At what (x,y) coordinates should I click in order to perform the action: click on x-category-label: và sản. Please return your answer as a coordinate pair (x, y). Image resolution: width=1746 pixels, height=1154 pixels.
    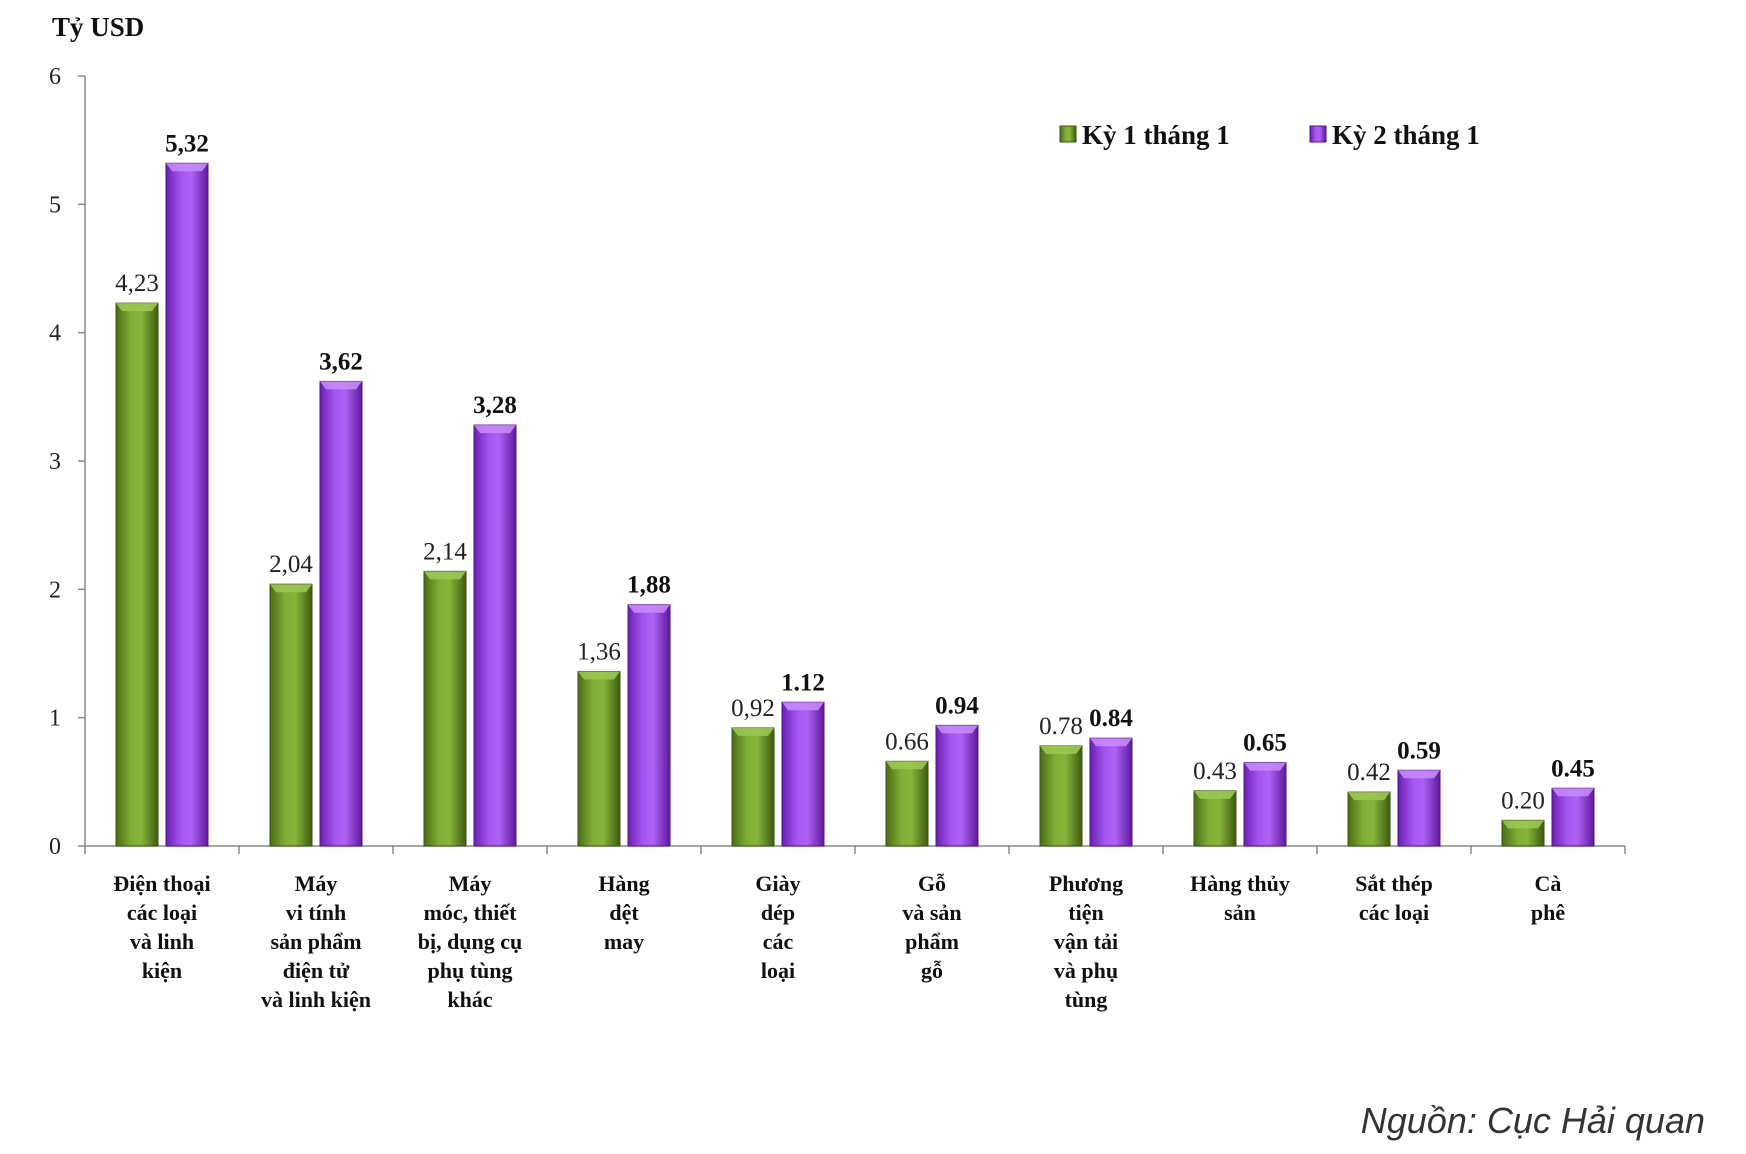
    Looking at the image, I should click on (931, 912).